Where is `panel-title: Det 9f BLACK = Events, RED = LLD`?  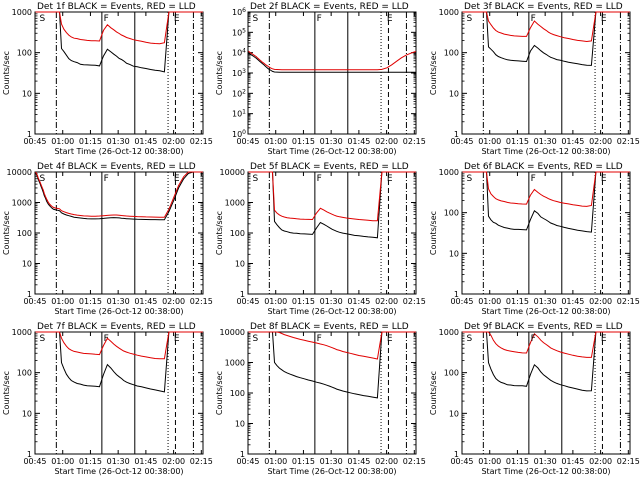 panel-title: Det 9f BLACK = Events, RED = LLD is located at coordinates (543, 327).